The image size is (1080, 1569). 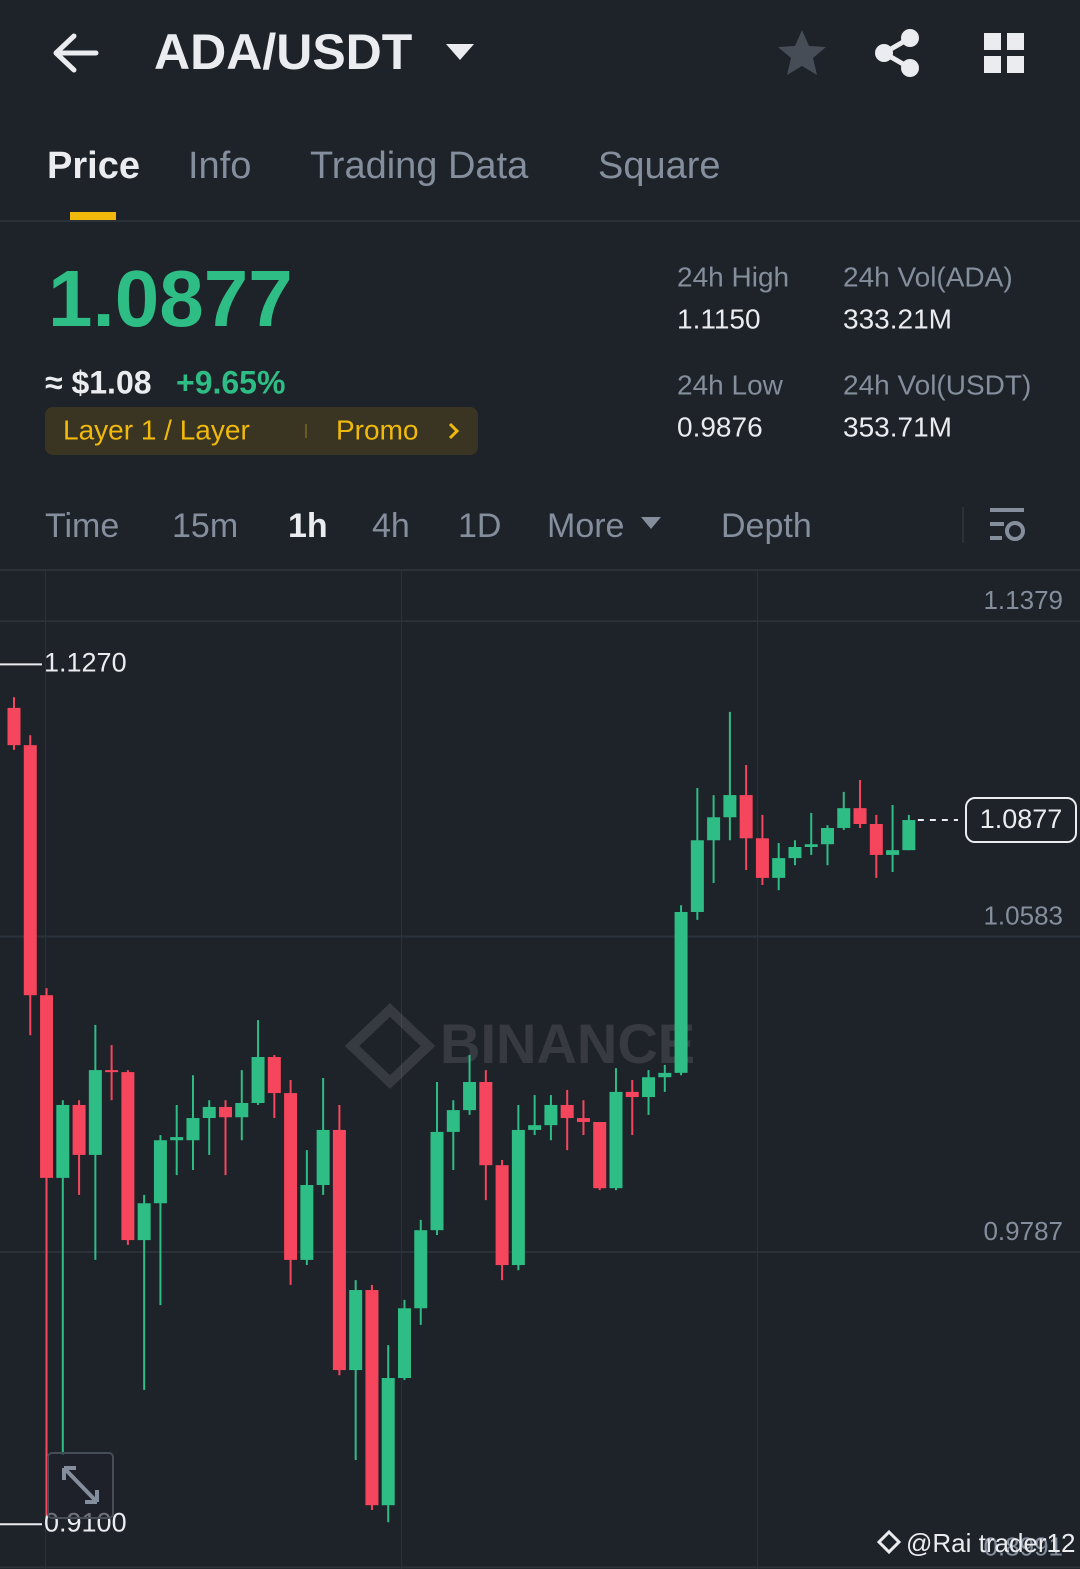 I want to click on tab-trading-data: Trading Data, so click(x=419, y=166).